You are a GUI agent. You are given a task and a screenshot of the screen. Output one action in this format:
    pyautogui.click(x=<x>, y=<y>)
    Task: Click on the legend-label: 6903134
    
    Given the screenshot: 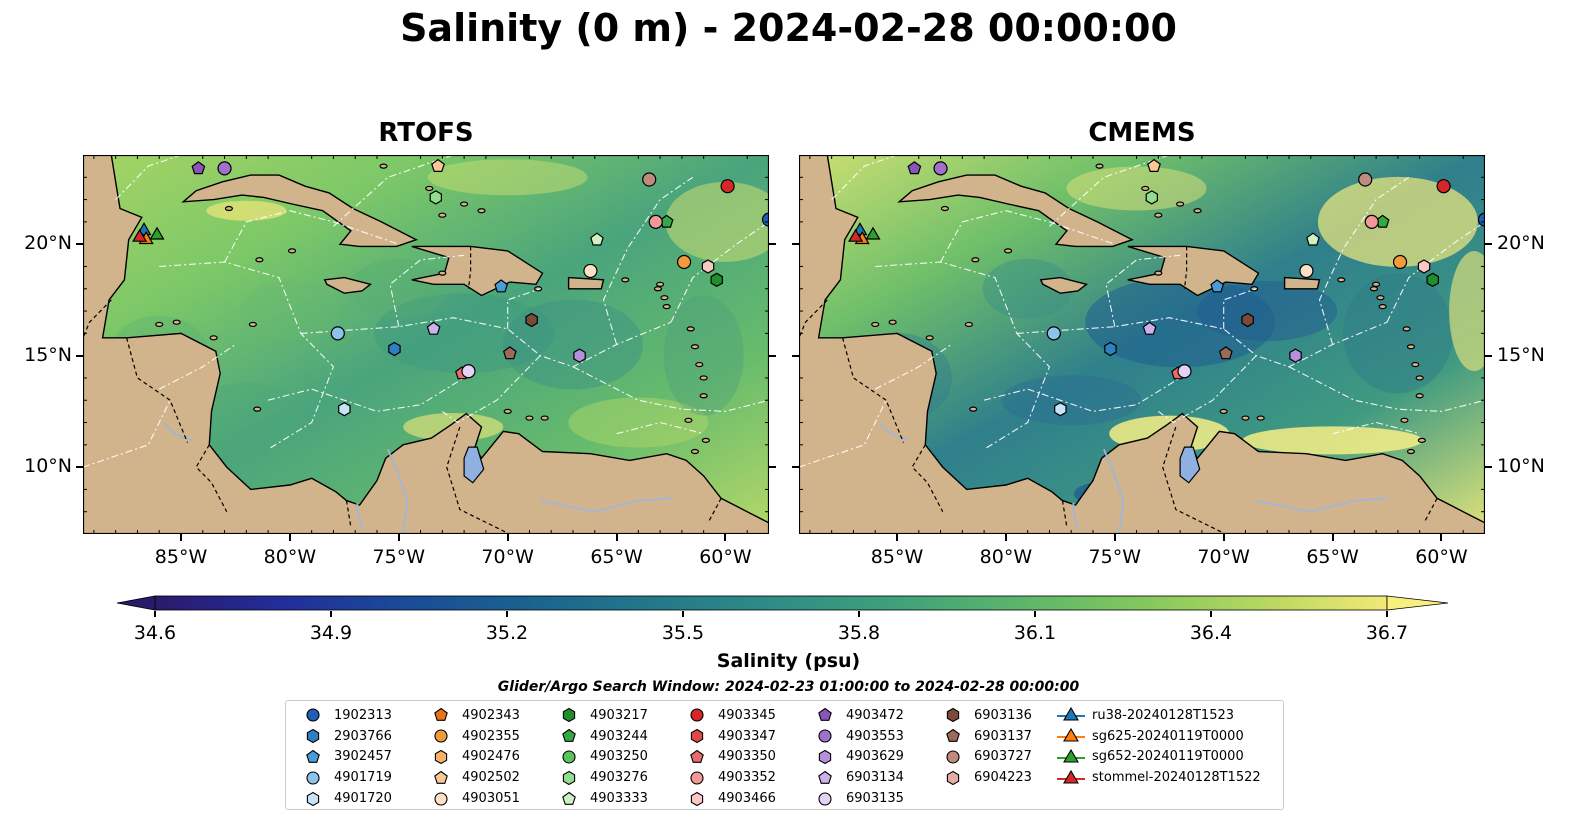 What is the action you would take?
    pyautogui.click(x=875, y=778)
    